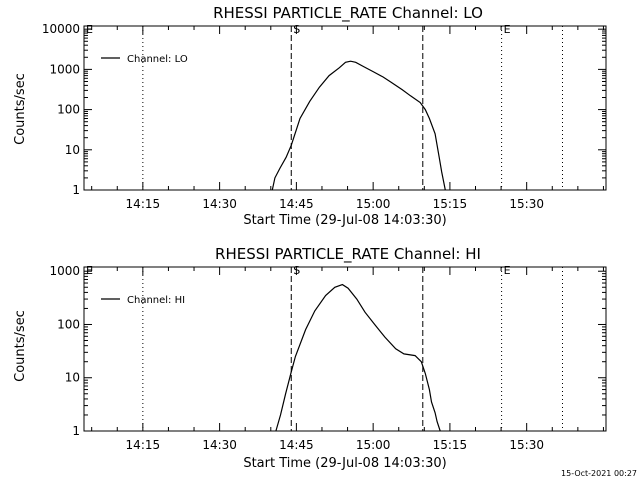  Describe the element at coordinates (599, 473) in the screenshot. I see `timestamp-footer: 15-Oct-2021 00:27` at that location.